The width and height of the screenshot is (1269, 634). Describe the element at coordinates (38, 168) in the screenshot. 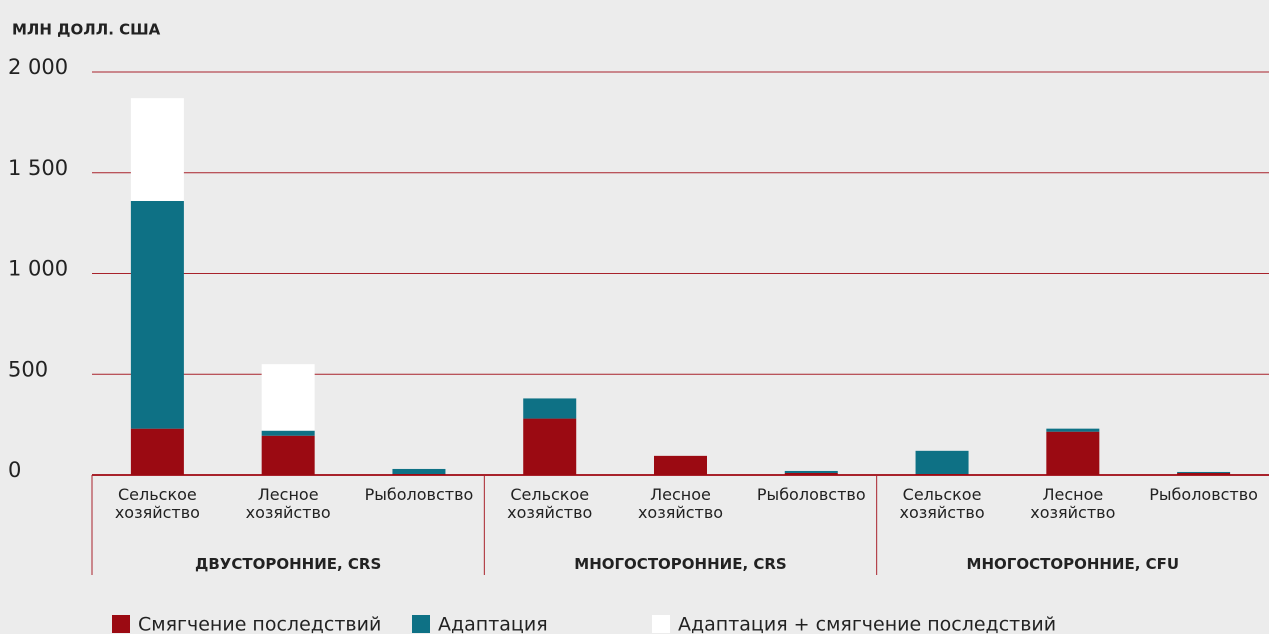

I see `y-tick-label: 1 500` at that location.